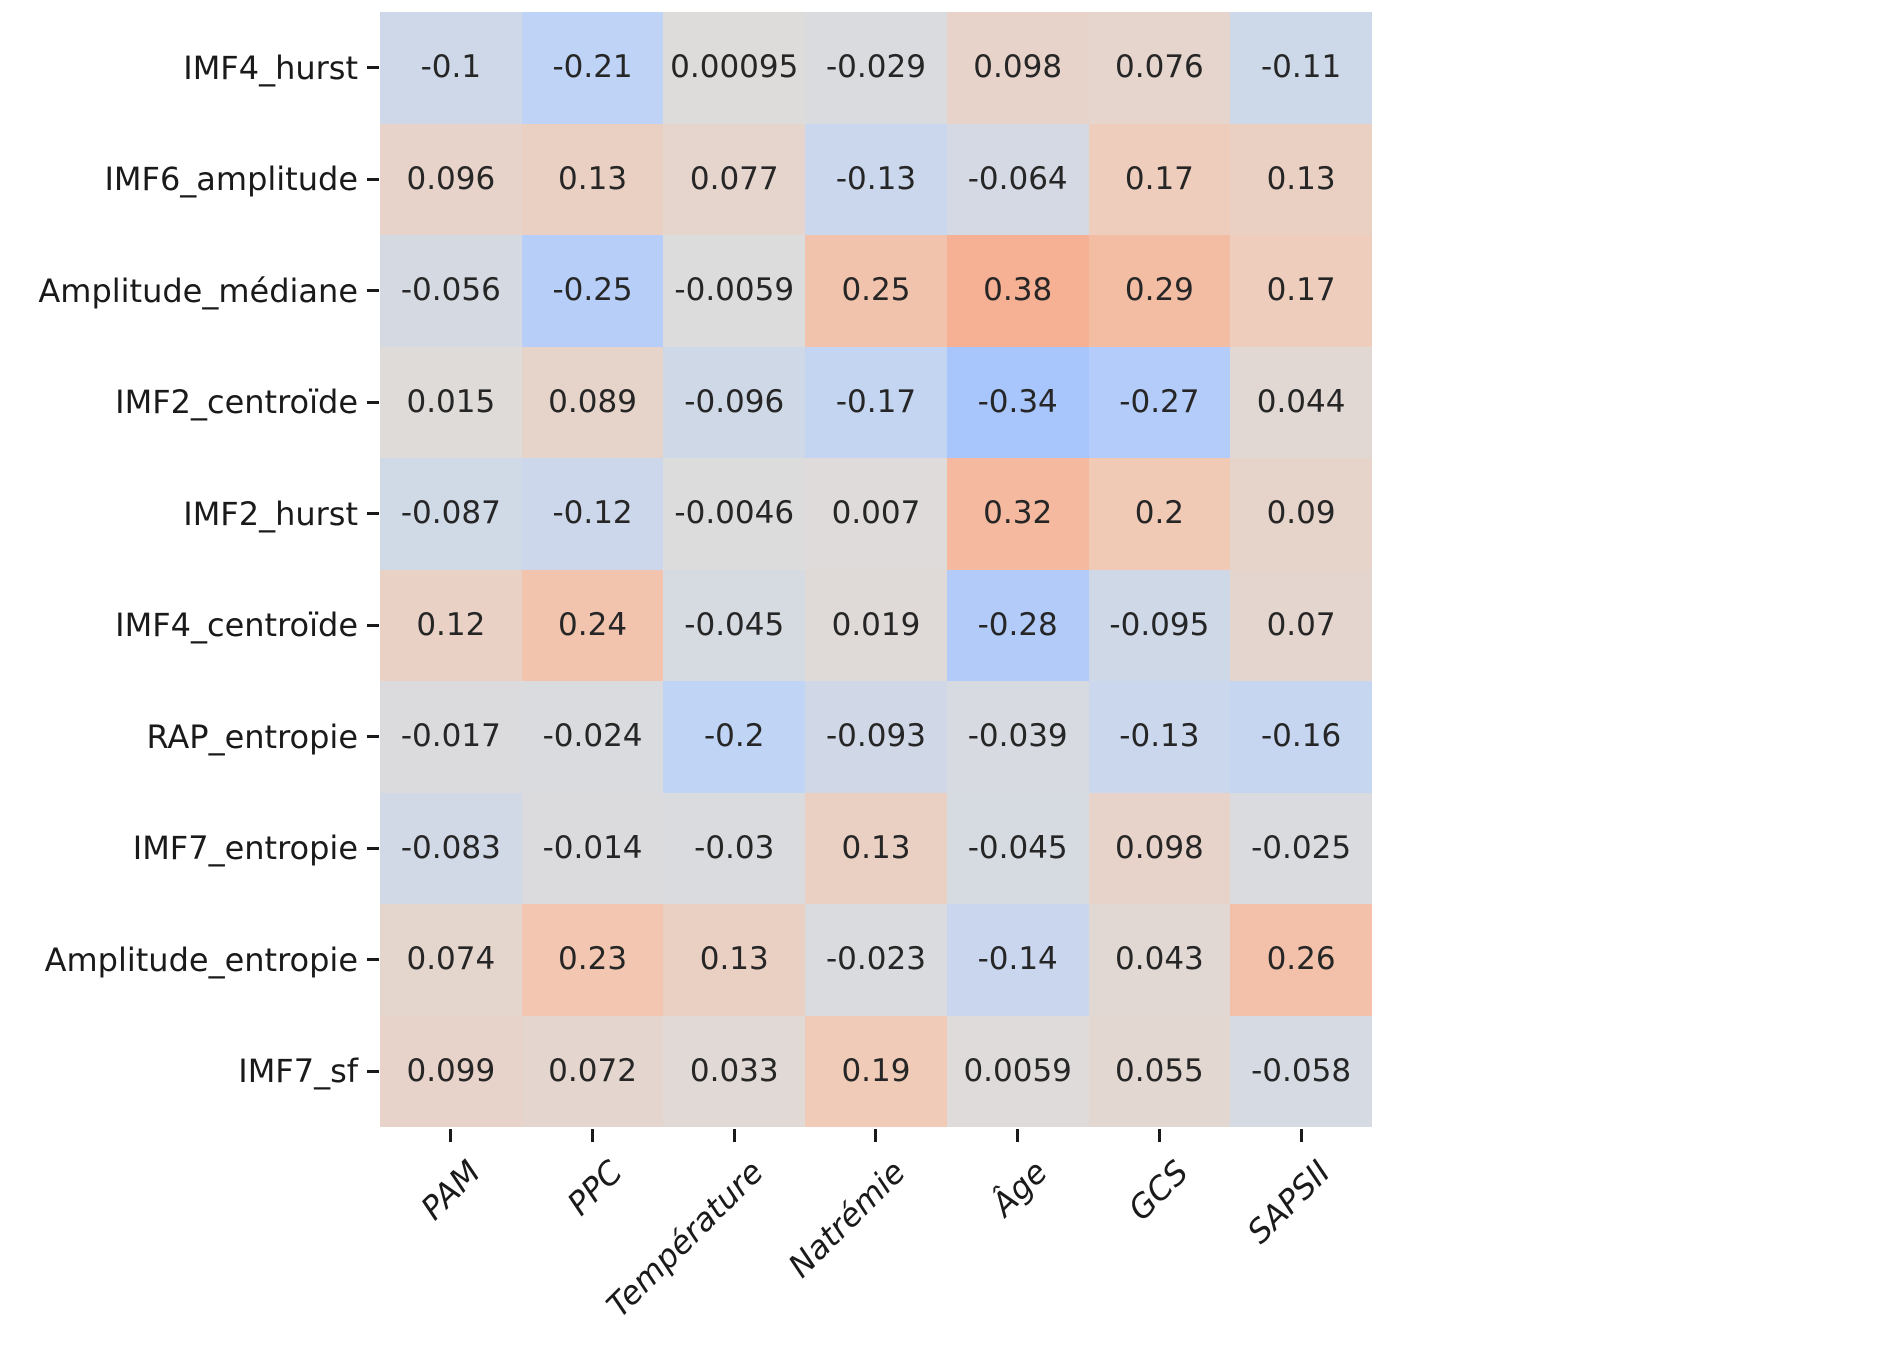 The width and height of the screenshot is (1886, 1364). Describe the element at coordinates (1017, 514) in the screenshot. I see `heatmap-cell: 0.32` at that location.